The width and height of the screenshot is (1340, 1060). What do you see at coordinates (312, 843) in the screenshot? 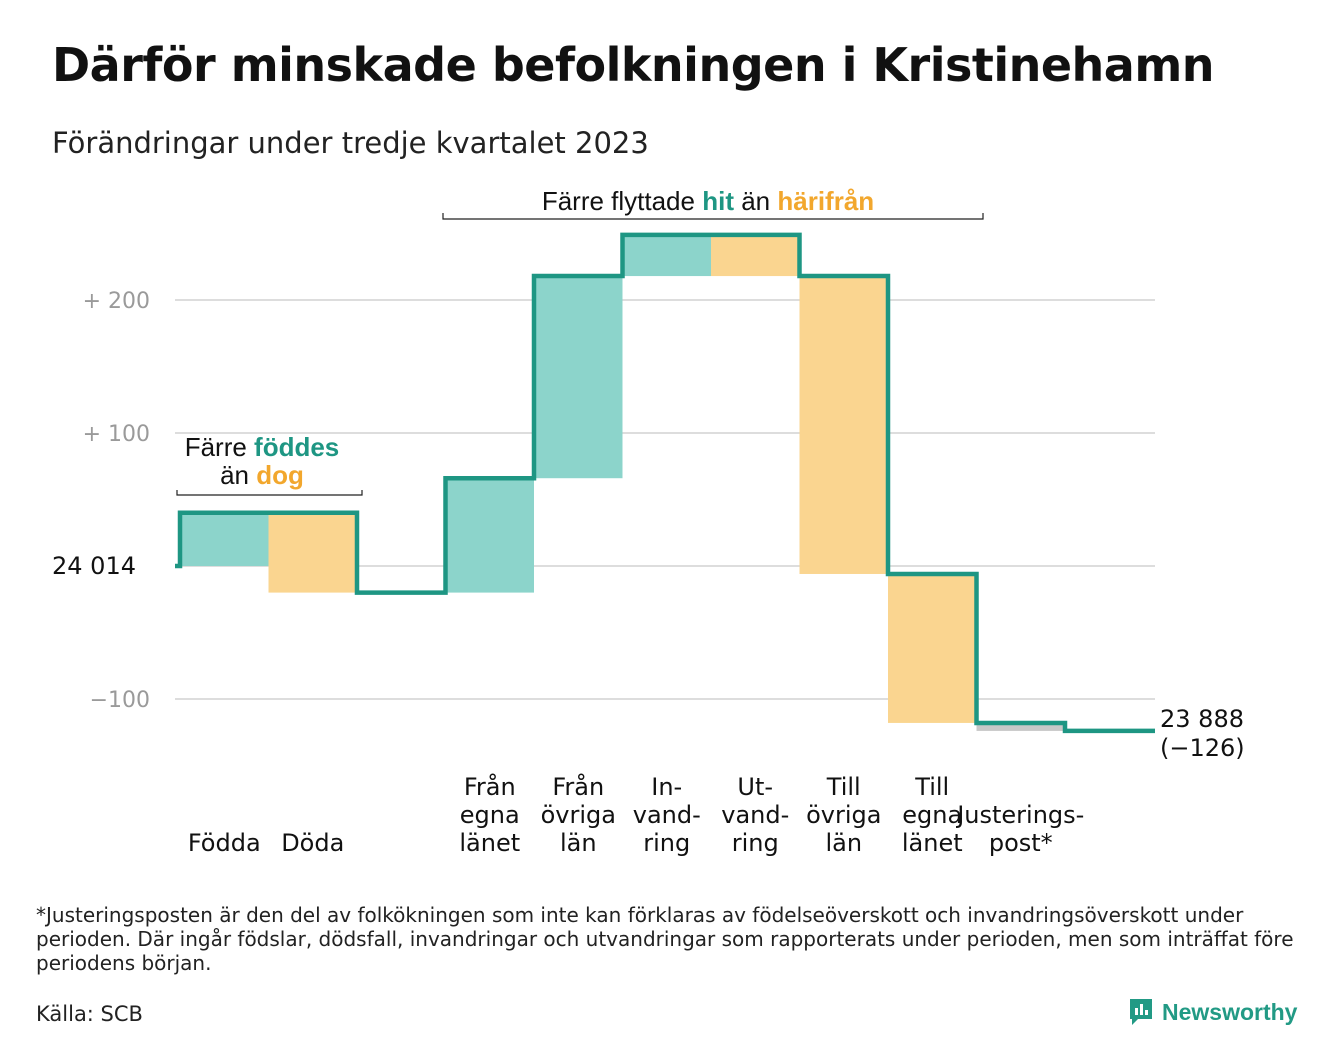
I see `category-label-doda: Döda` at bounding box center [312, 843].